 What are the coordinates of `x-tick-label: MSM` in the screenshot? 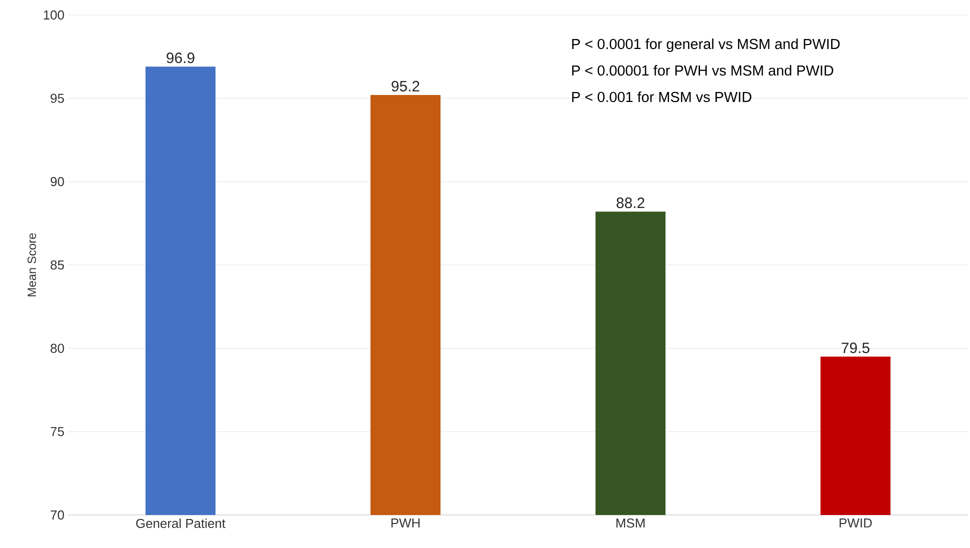 It's located at (630, 523).